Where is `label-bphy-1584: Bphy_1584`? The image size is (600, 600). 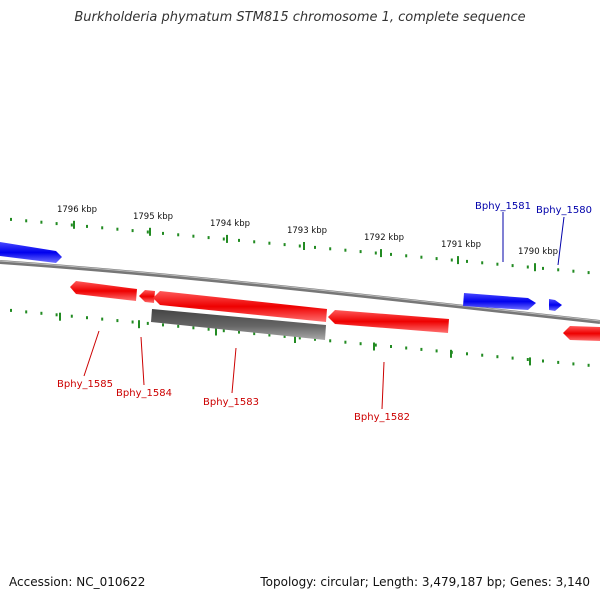
label-bphy-1584: Bphy_1584 is located at coordinates (144, 393).